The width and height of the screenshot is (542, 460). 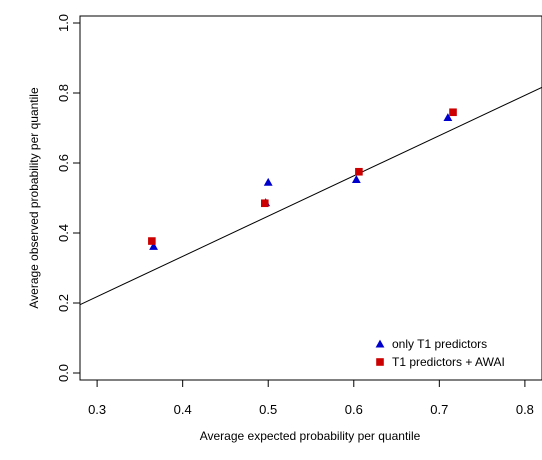 What do you see at coordinates (439, 409) in the screenshot?
I see `x-tick-label: 0.7` at bounding box center [439, 409].